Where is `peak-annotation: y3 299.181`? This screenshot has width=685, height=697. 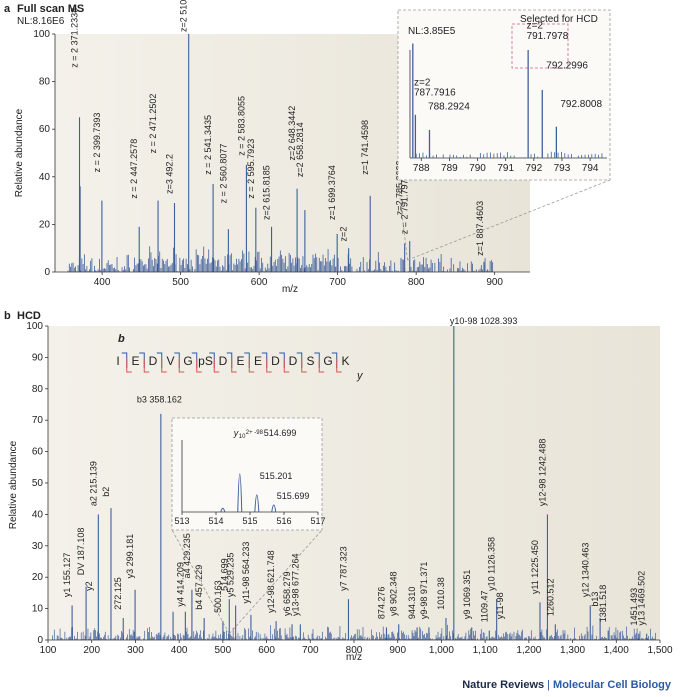 peak-annotation: y3 299.181 is located at coordinates (130, 556).